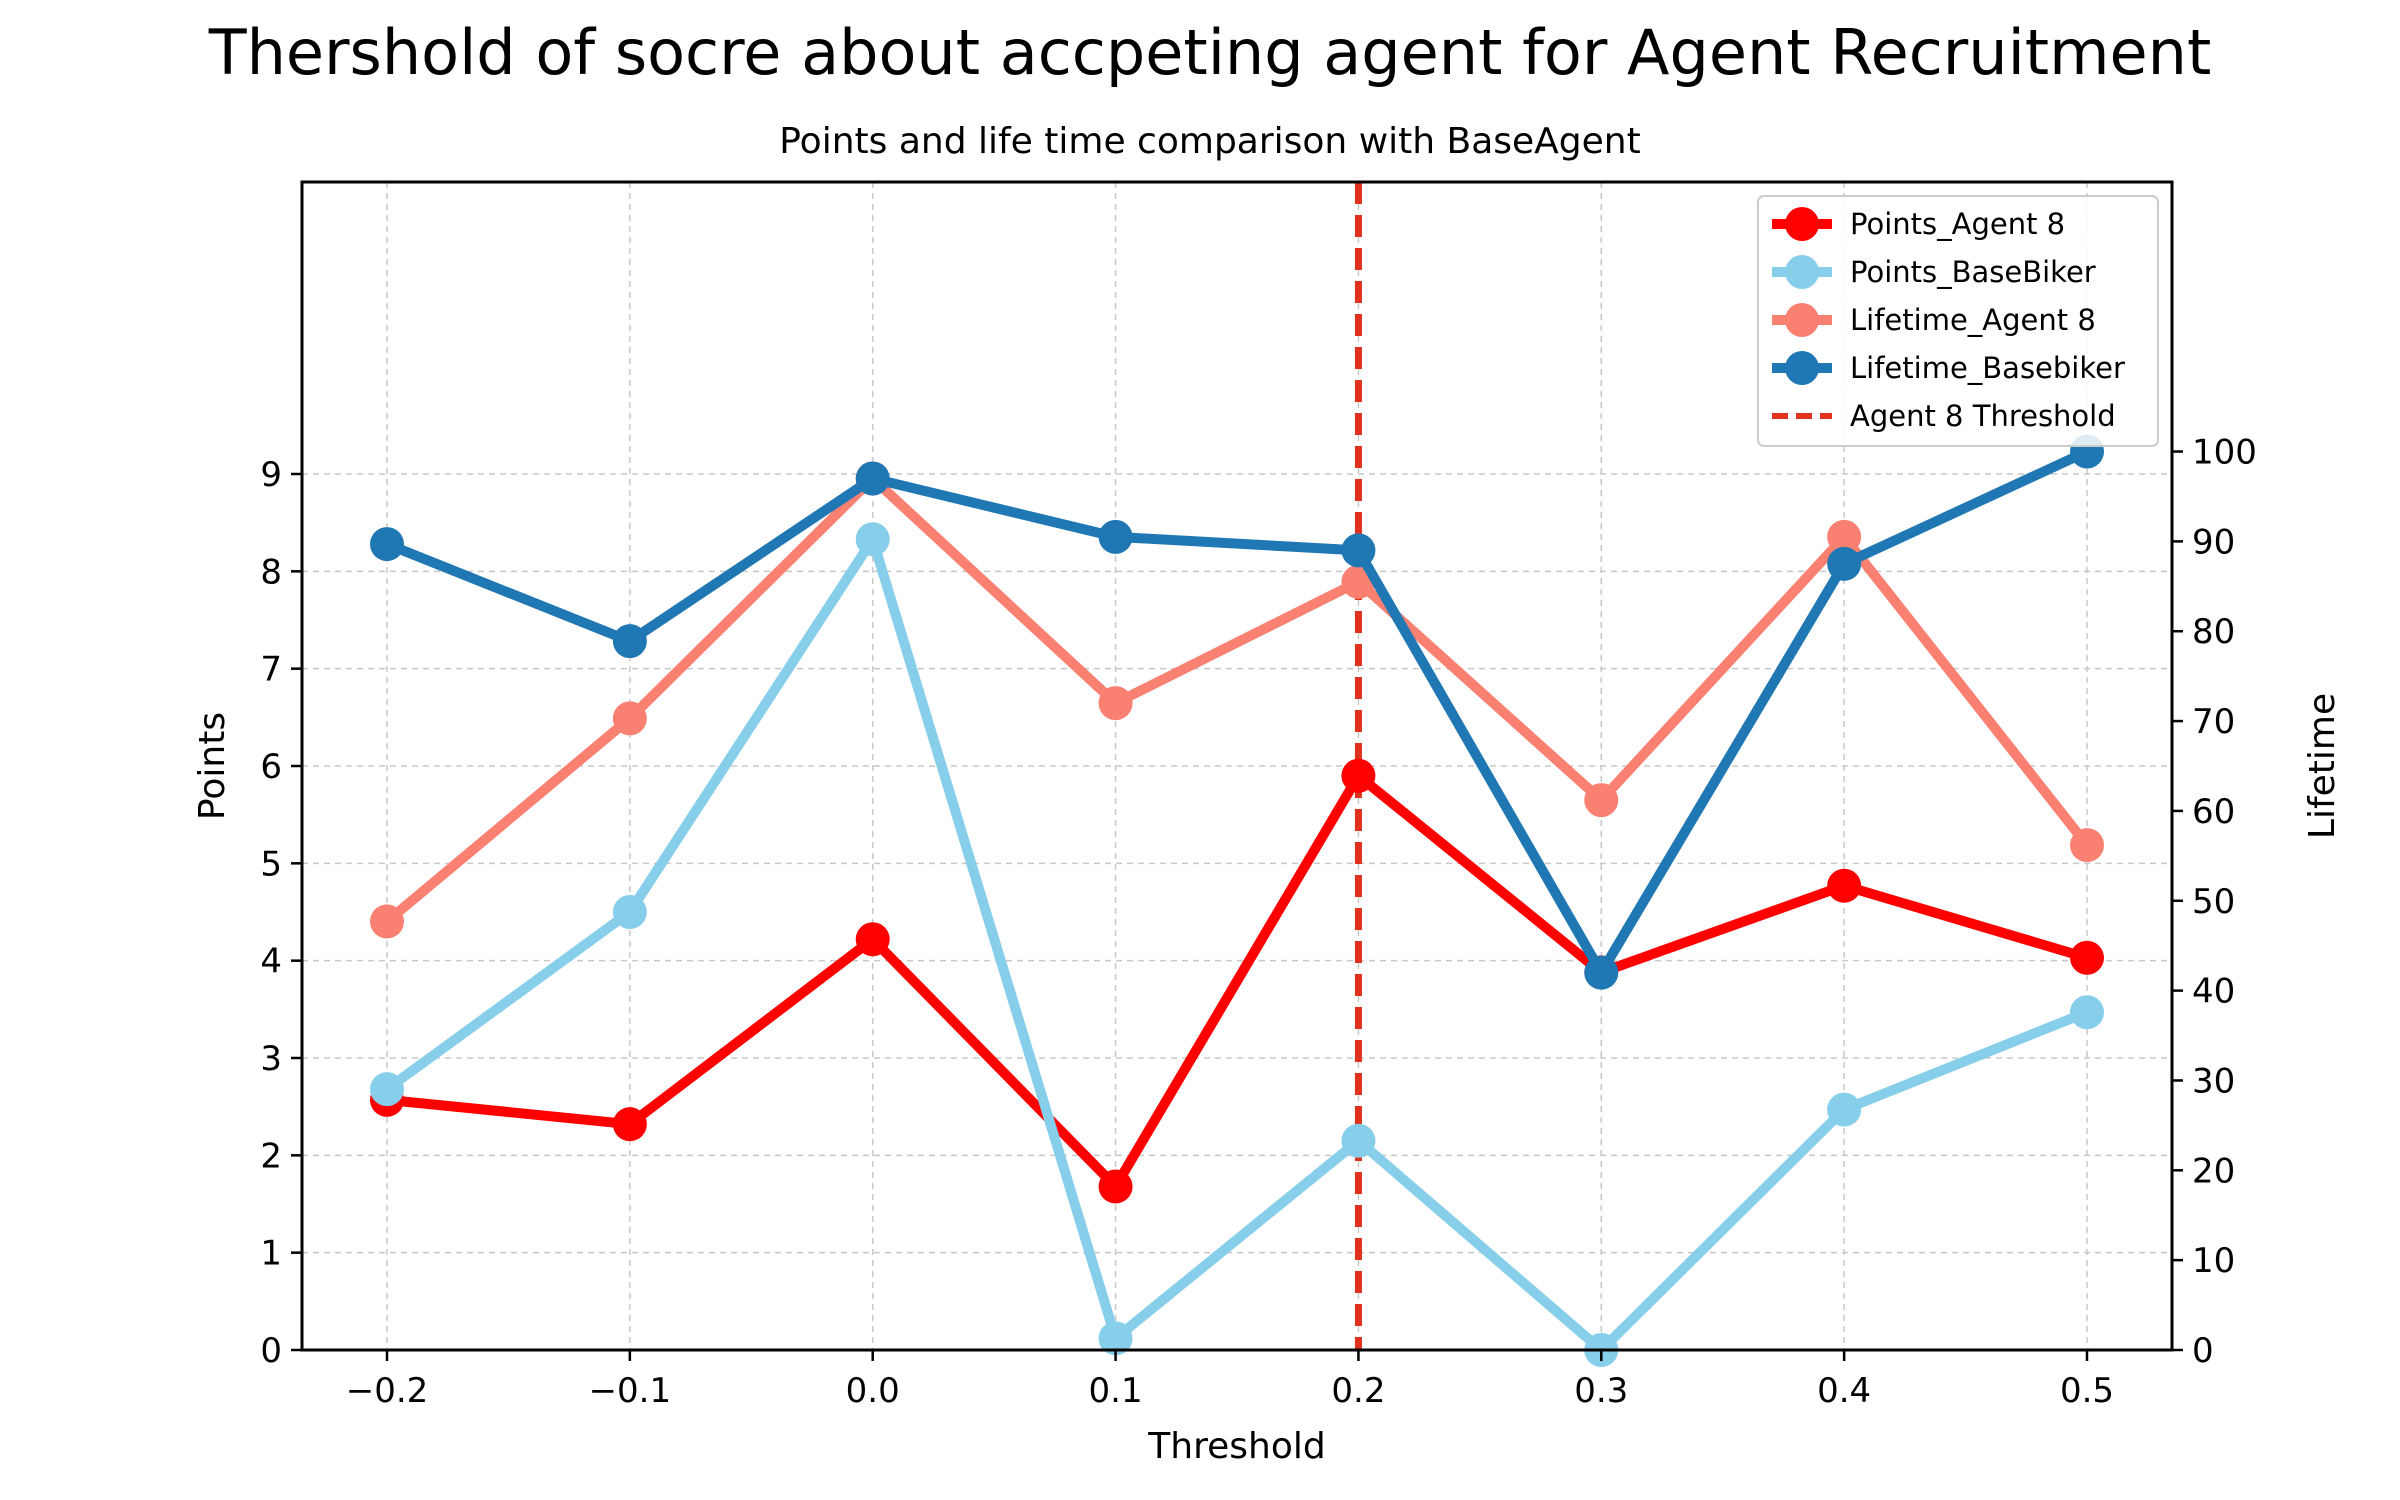 This screenshot has width=2400, height=1500. I want to click on y-right-tick-label: 100, so click(2224, 453).